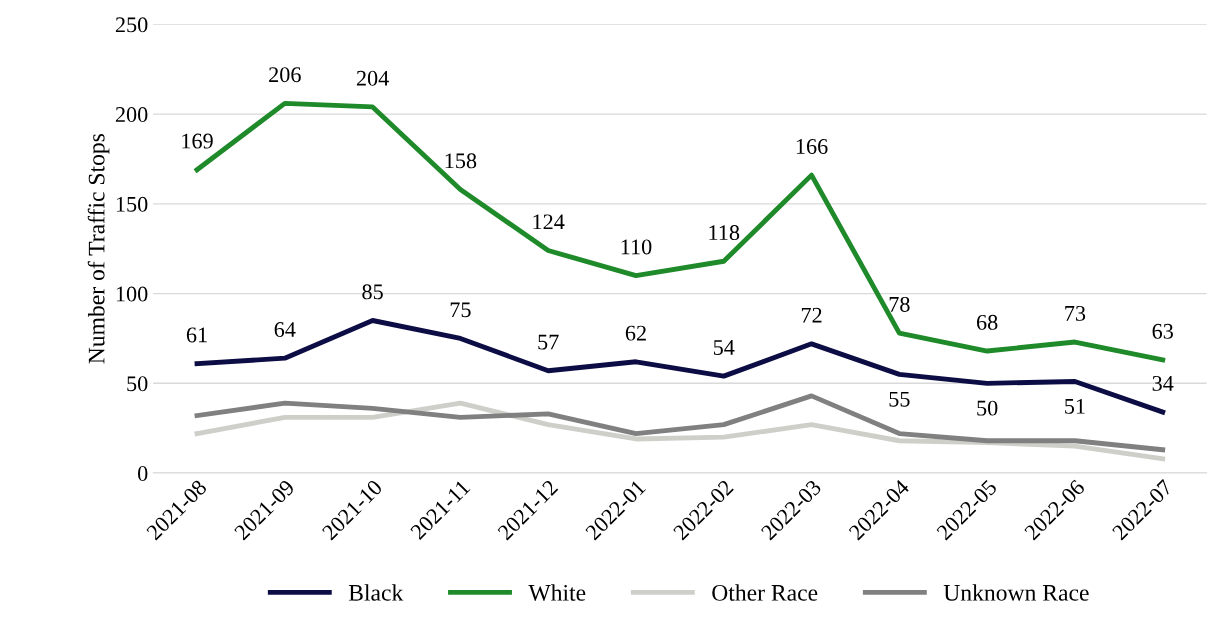 The width and height of the screenshot is (1225, 641). I want to click on data-label: 64, so click(285, 330).